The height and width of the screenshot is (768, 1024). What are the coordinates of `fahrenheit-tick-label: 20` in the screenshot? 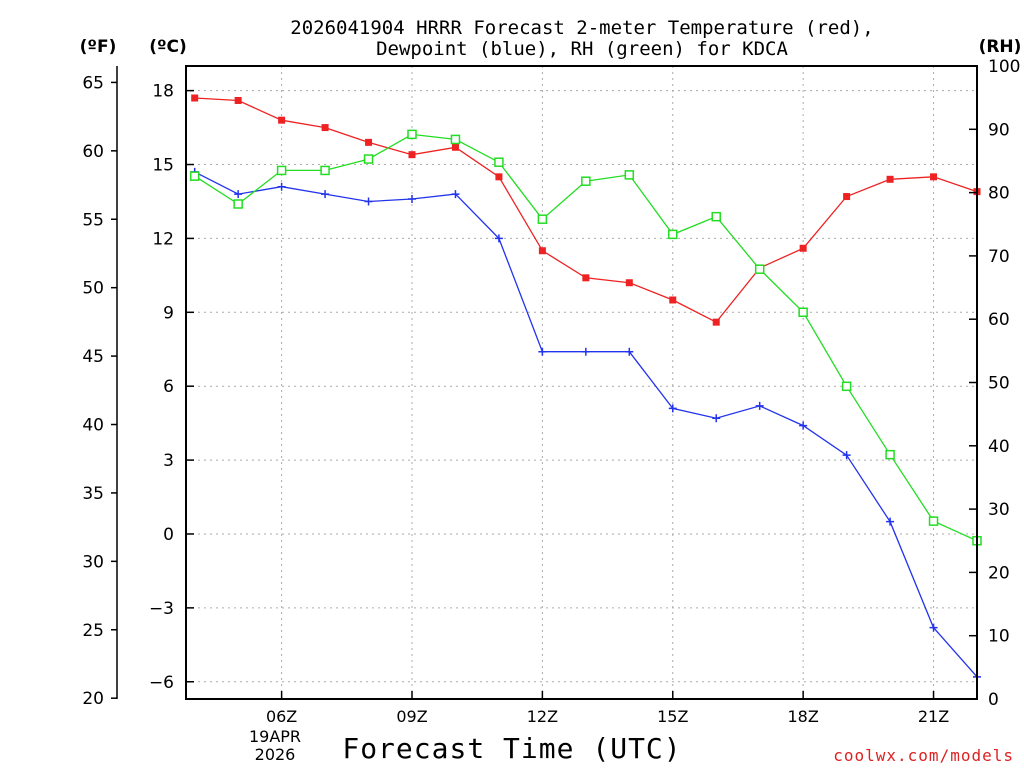 It's located at (93, 699).